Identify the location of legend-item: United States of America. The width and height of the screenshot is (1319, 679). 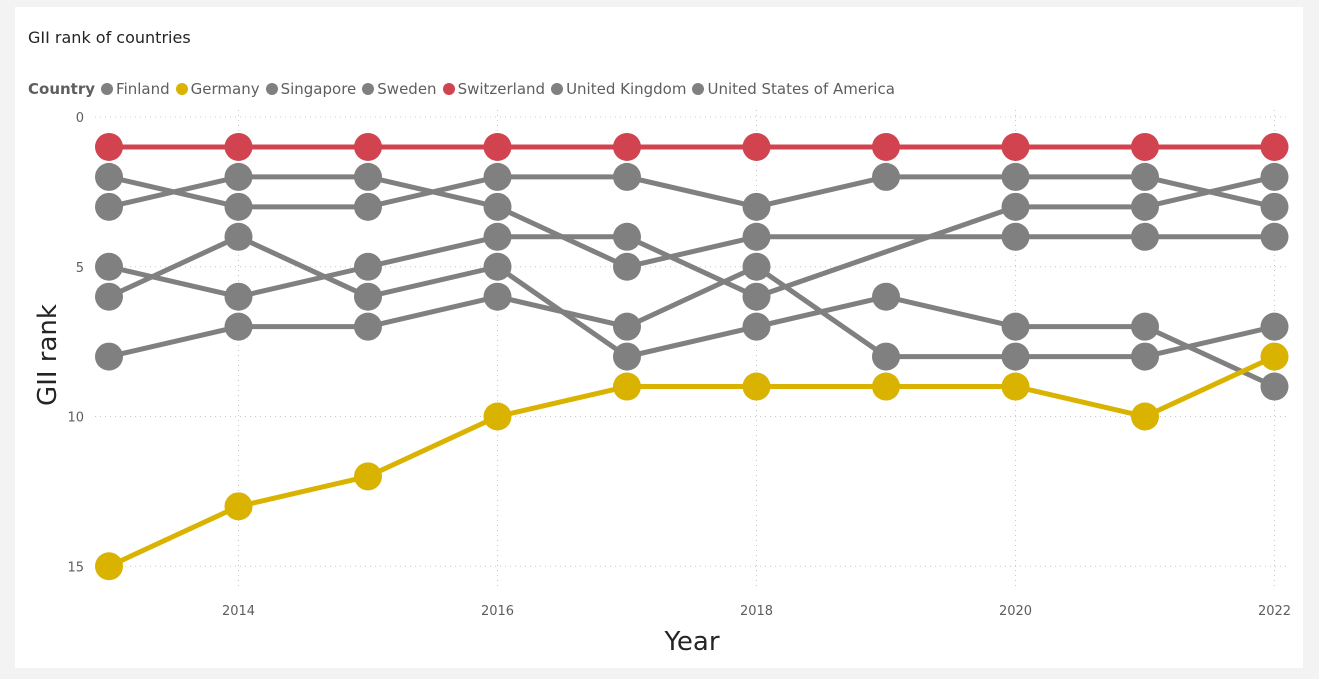
(793, 89).